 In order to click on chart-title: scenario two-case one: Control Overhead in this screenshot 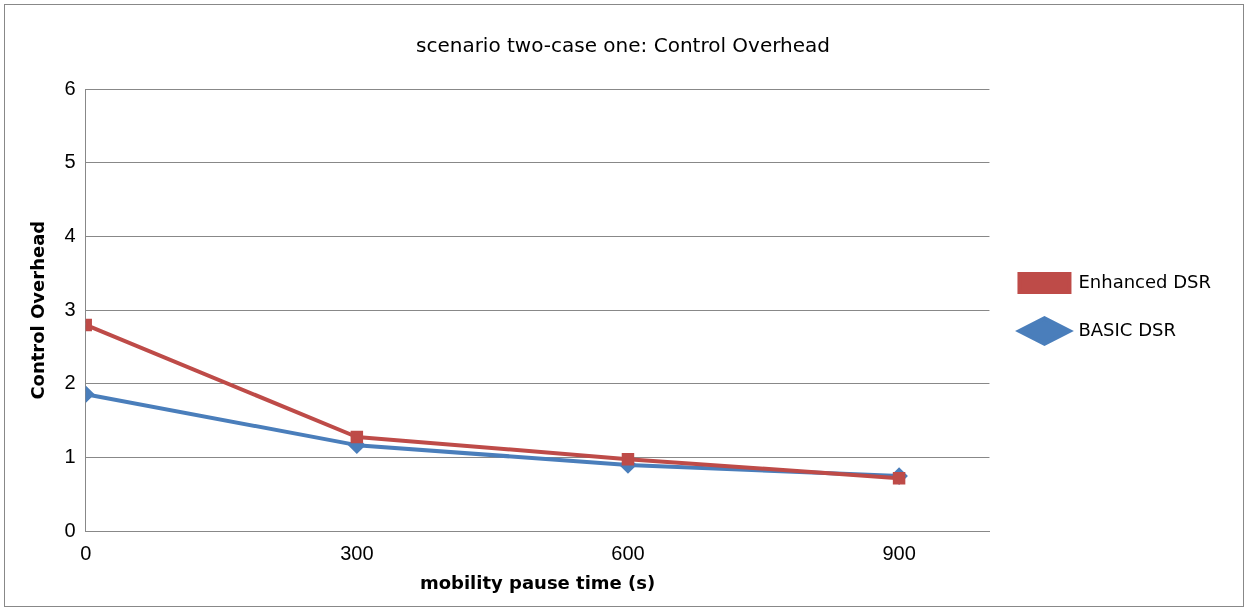, I will do `click(623, 45)`.